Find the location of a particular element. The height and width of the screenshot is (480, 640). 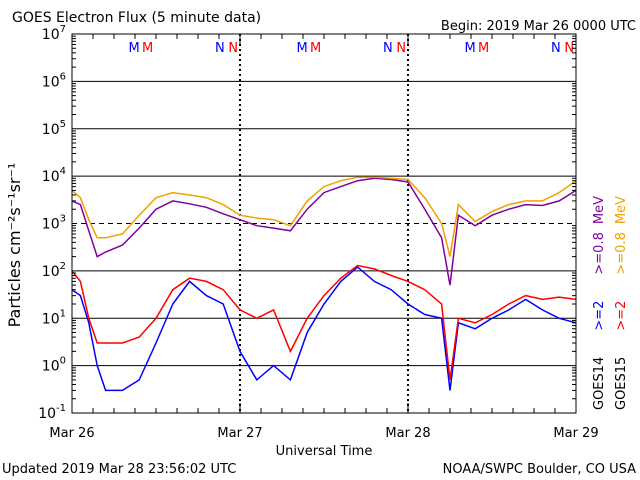

x-axis-label: Universal Time is located at coordinates (324, 451).